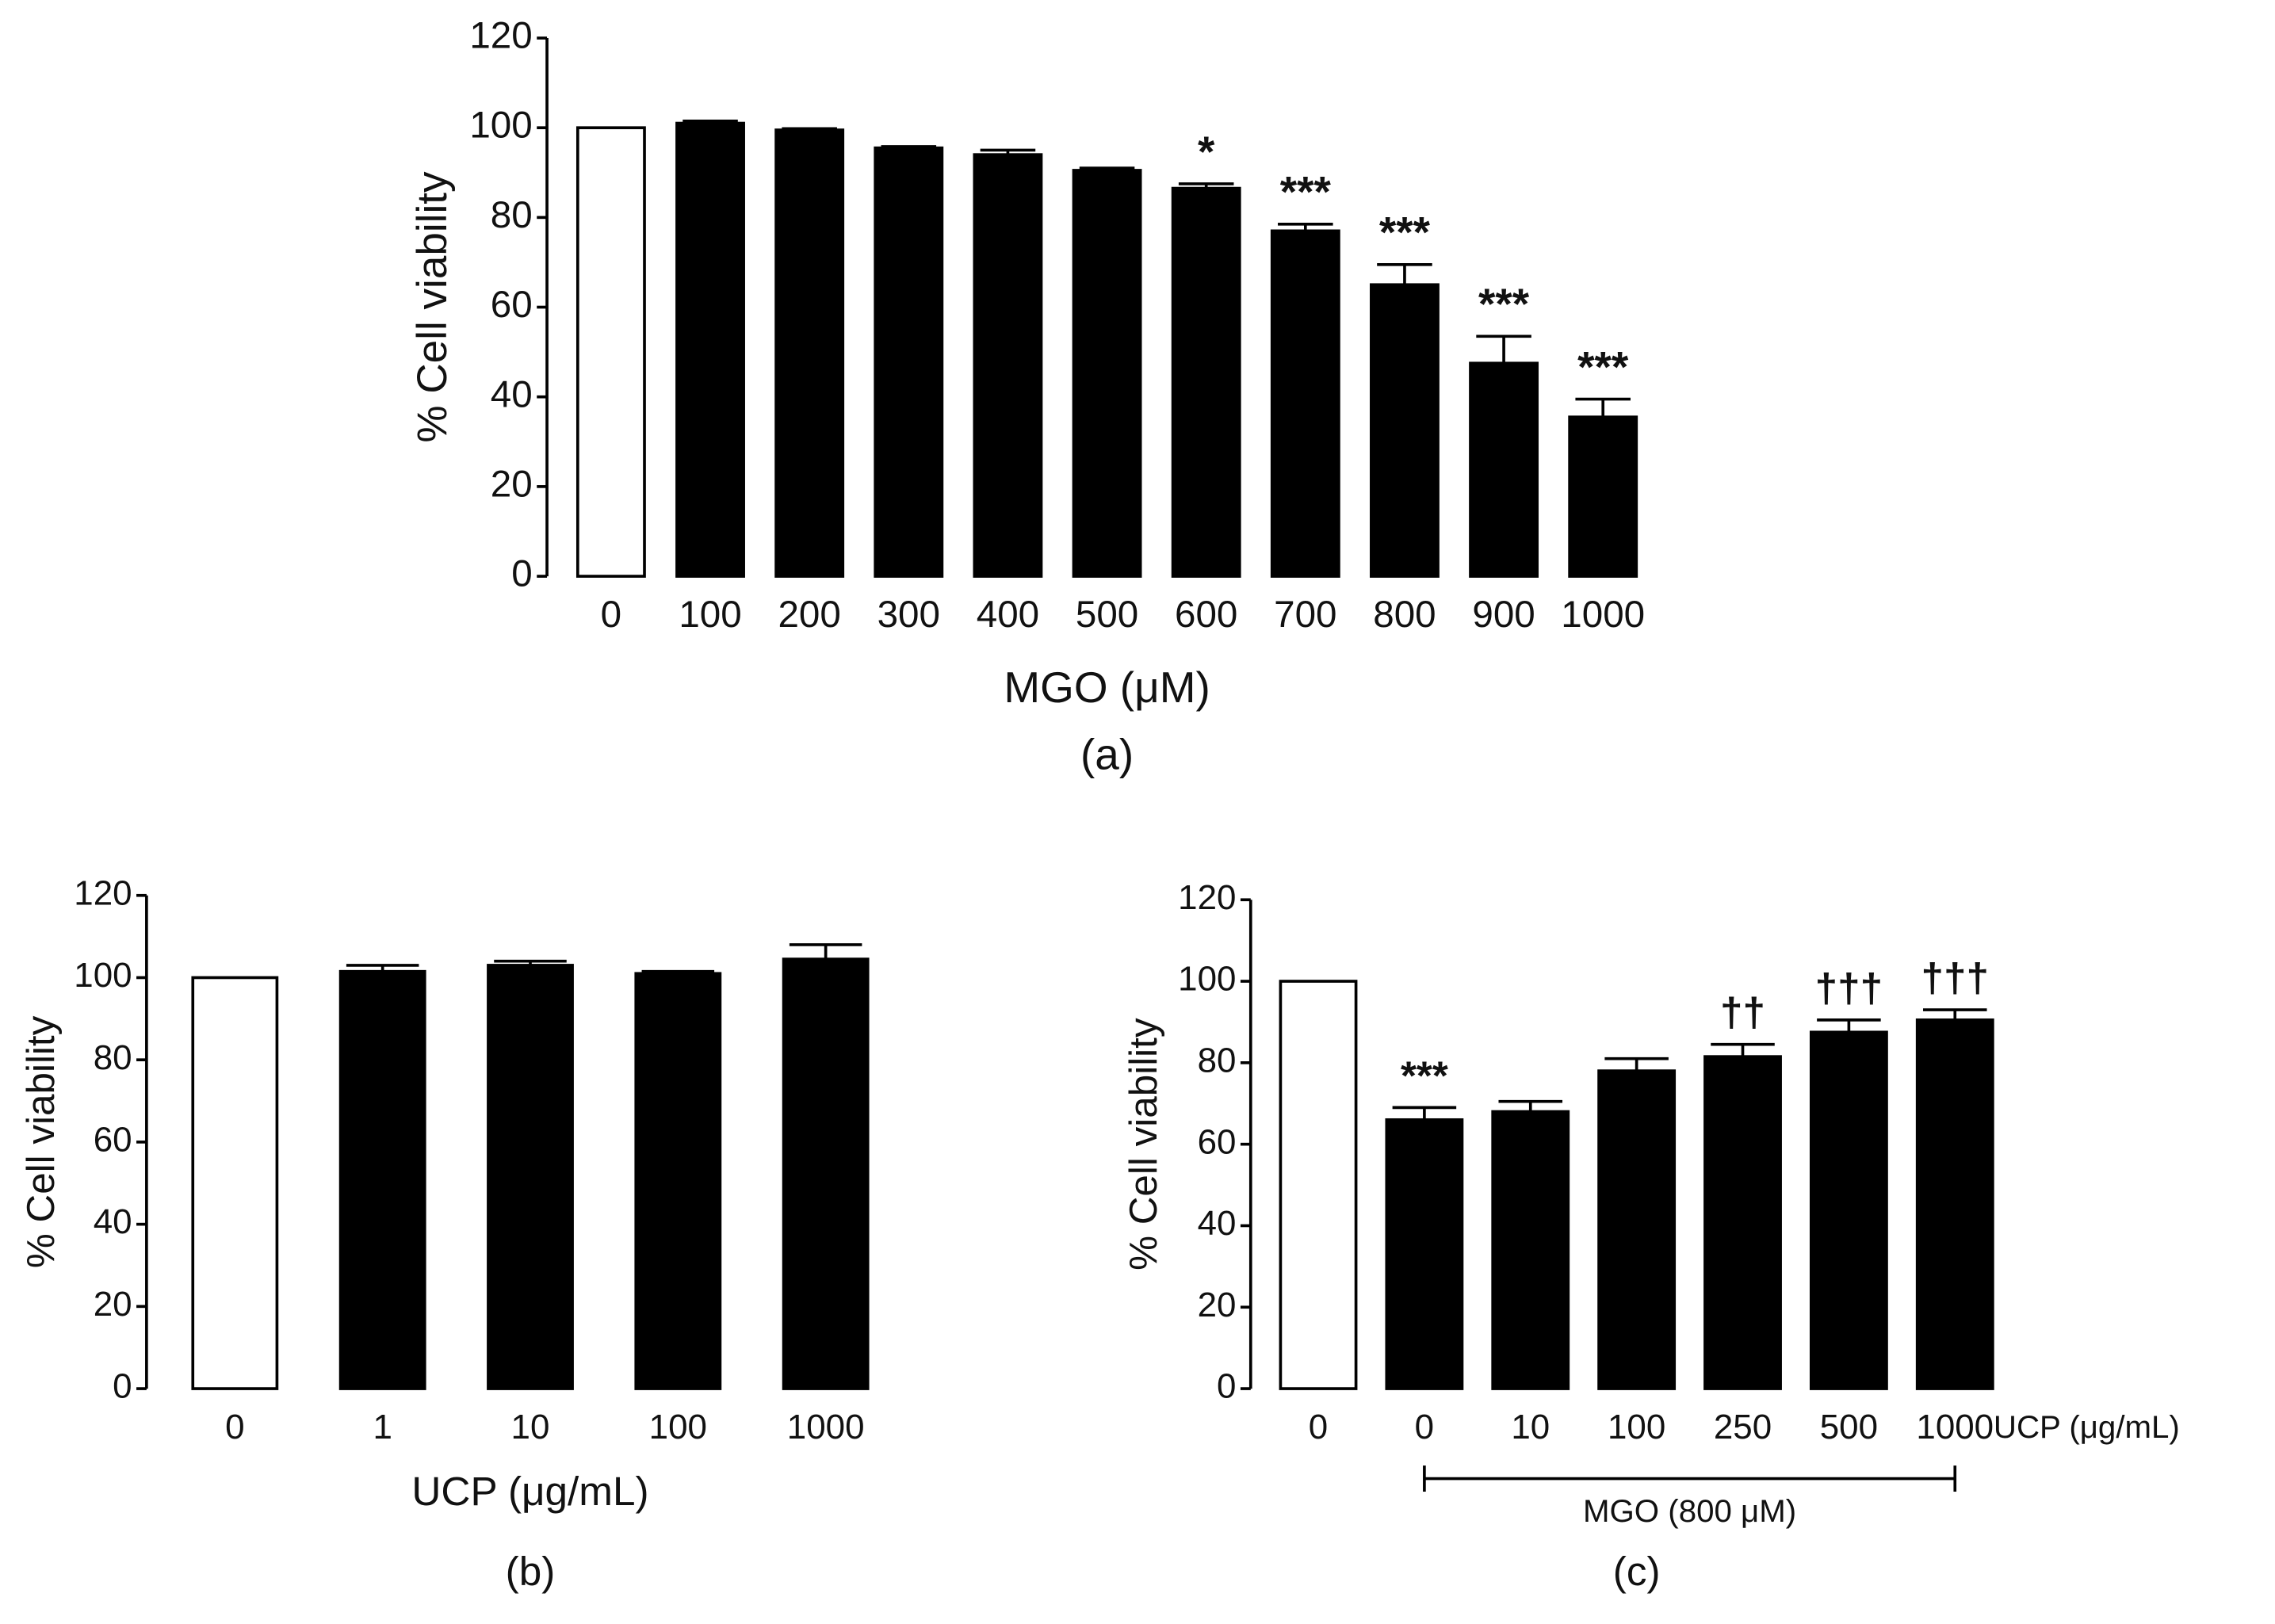  What do you see at coordinates (1503, 615) in the screenshot?
I see `x-tick-label: 900` at bounding box center [1503, 615].